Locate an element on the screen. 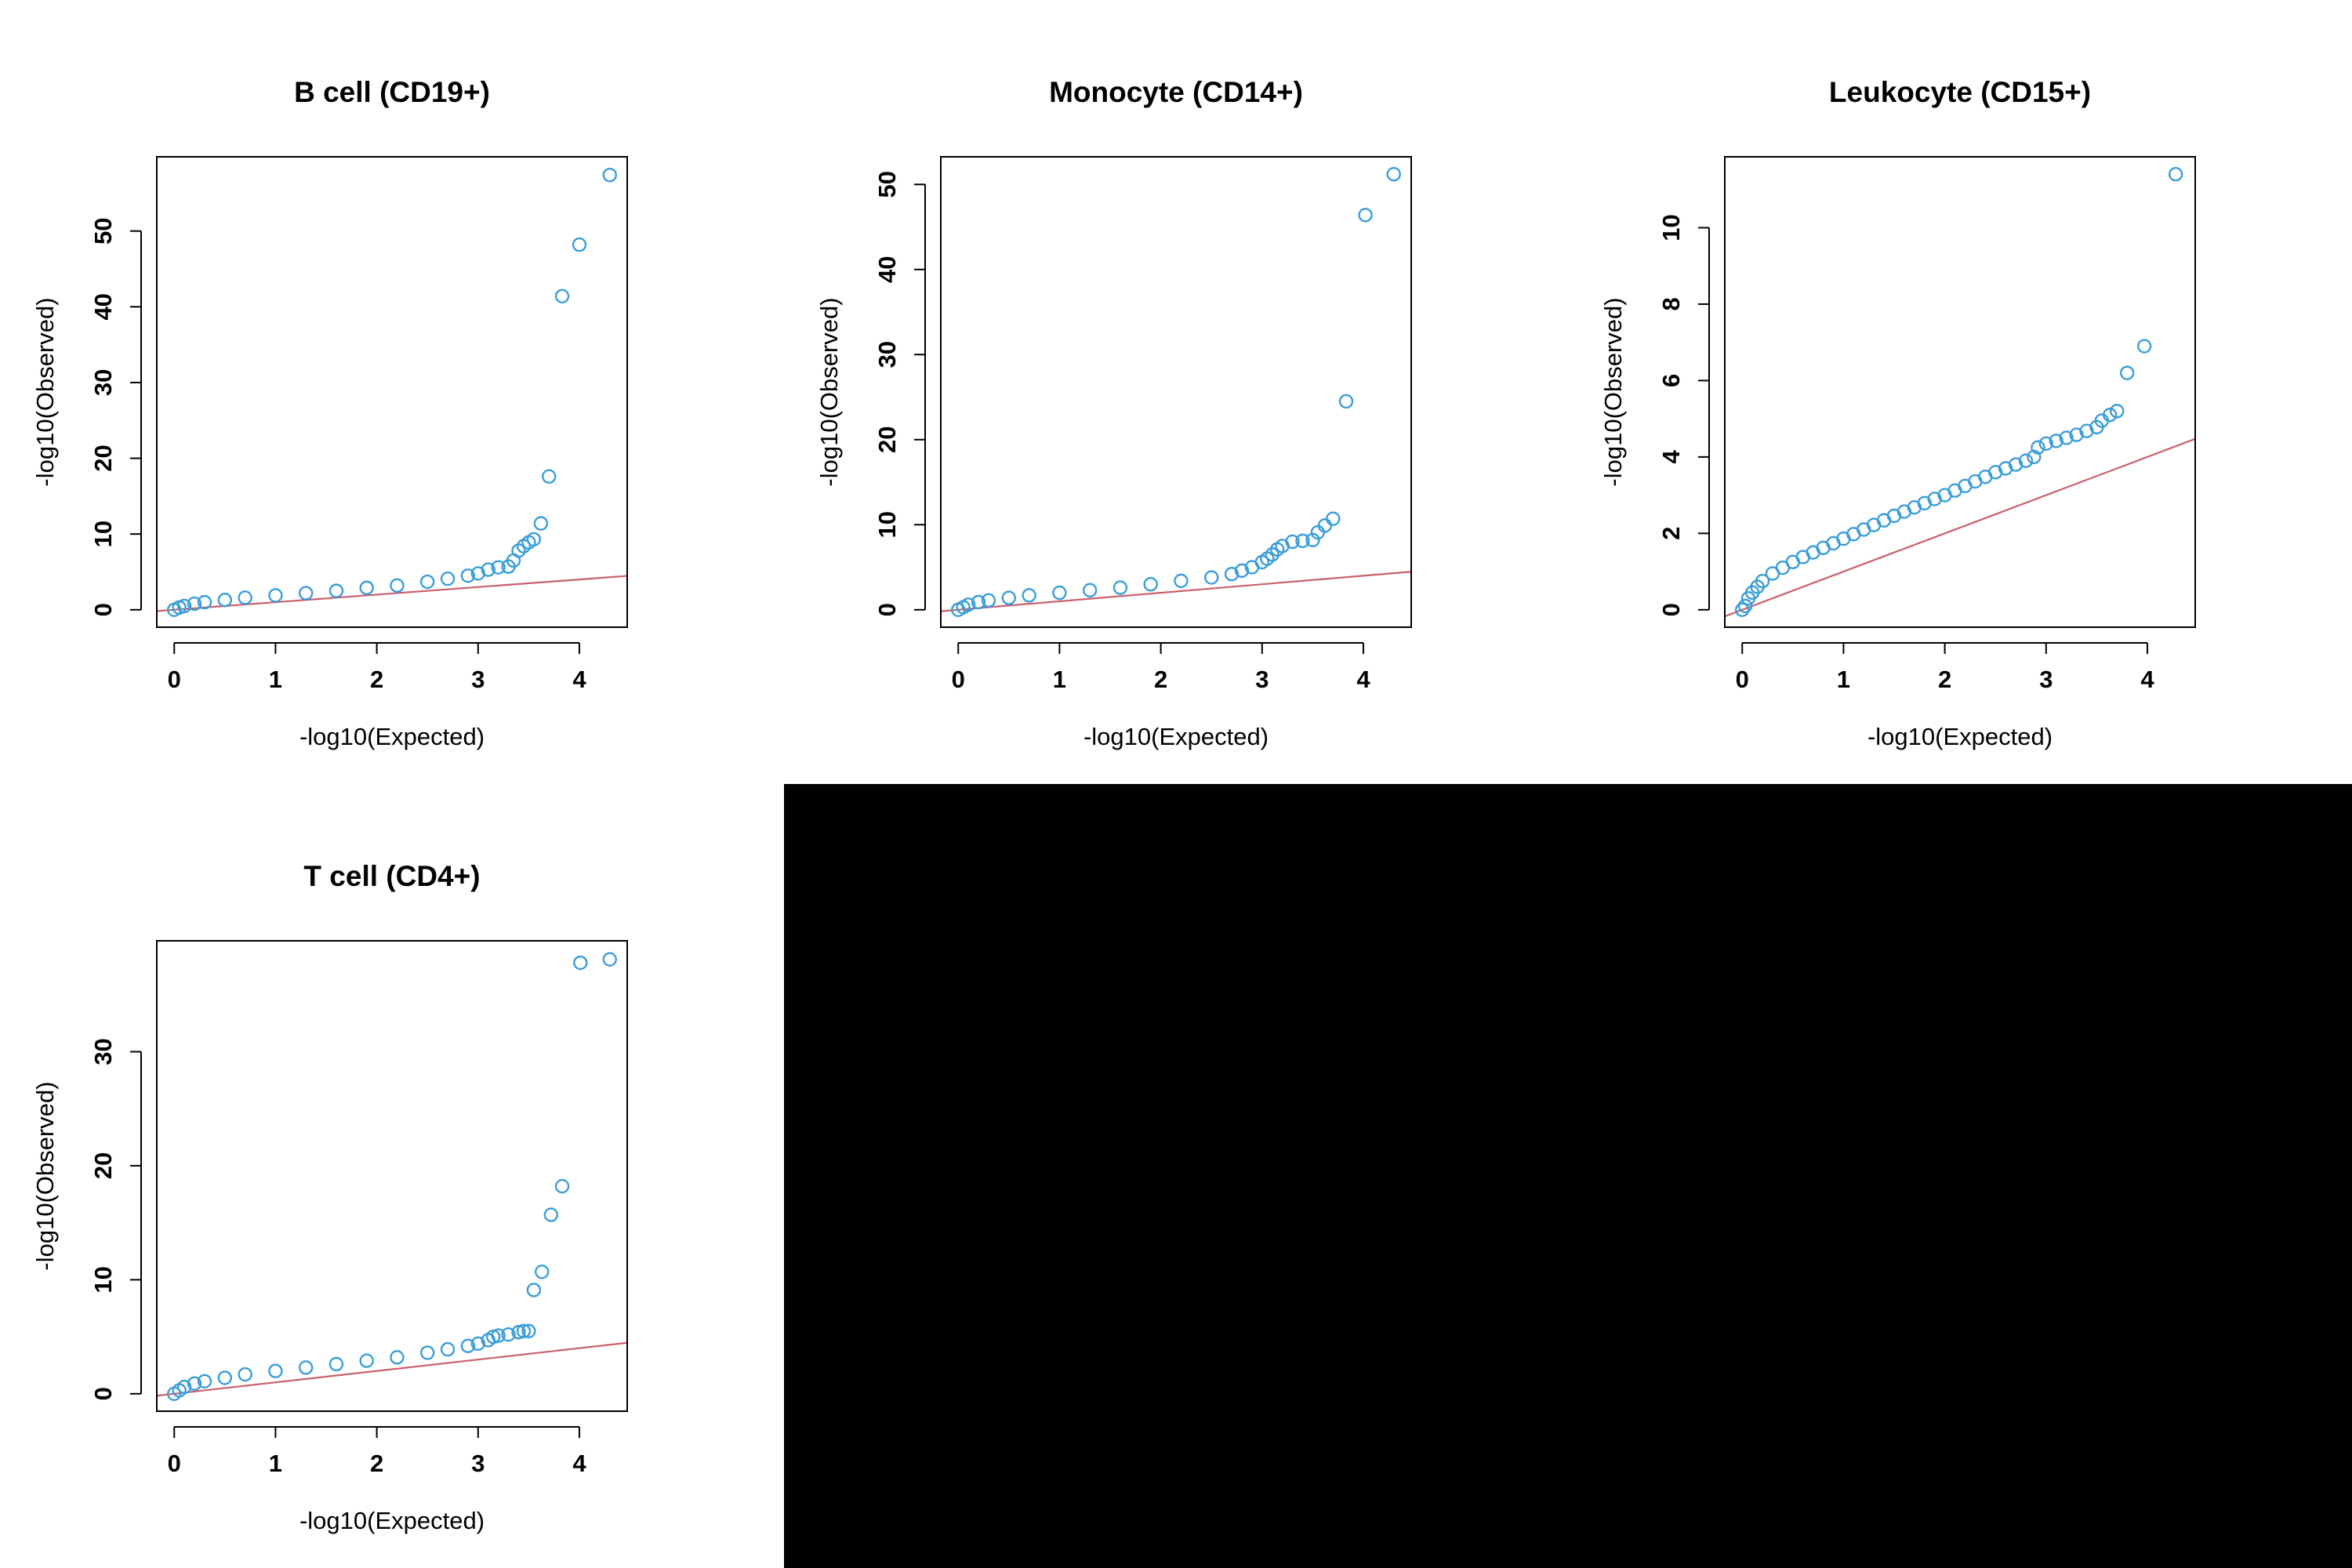  y-tick-label: 10 is located at coordinates (1671, 228).